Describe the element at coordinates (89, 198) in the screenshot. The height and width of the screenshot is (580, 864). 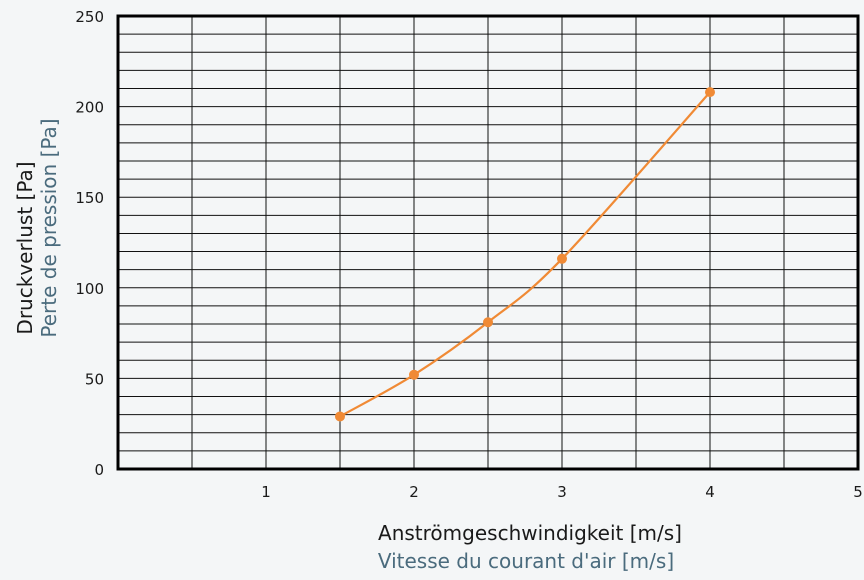
I see `y-tick-label: 150` at that location.